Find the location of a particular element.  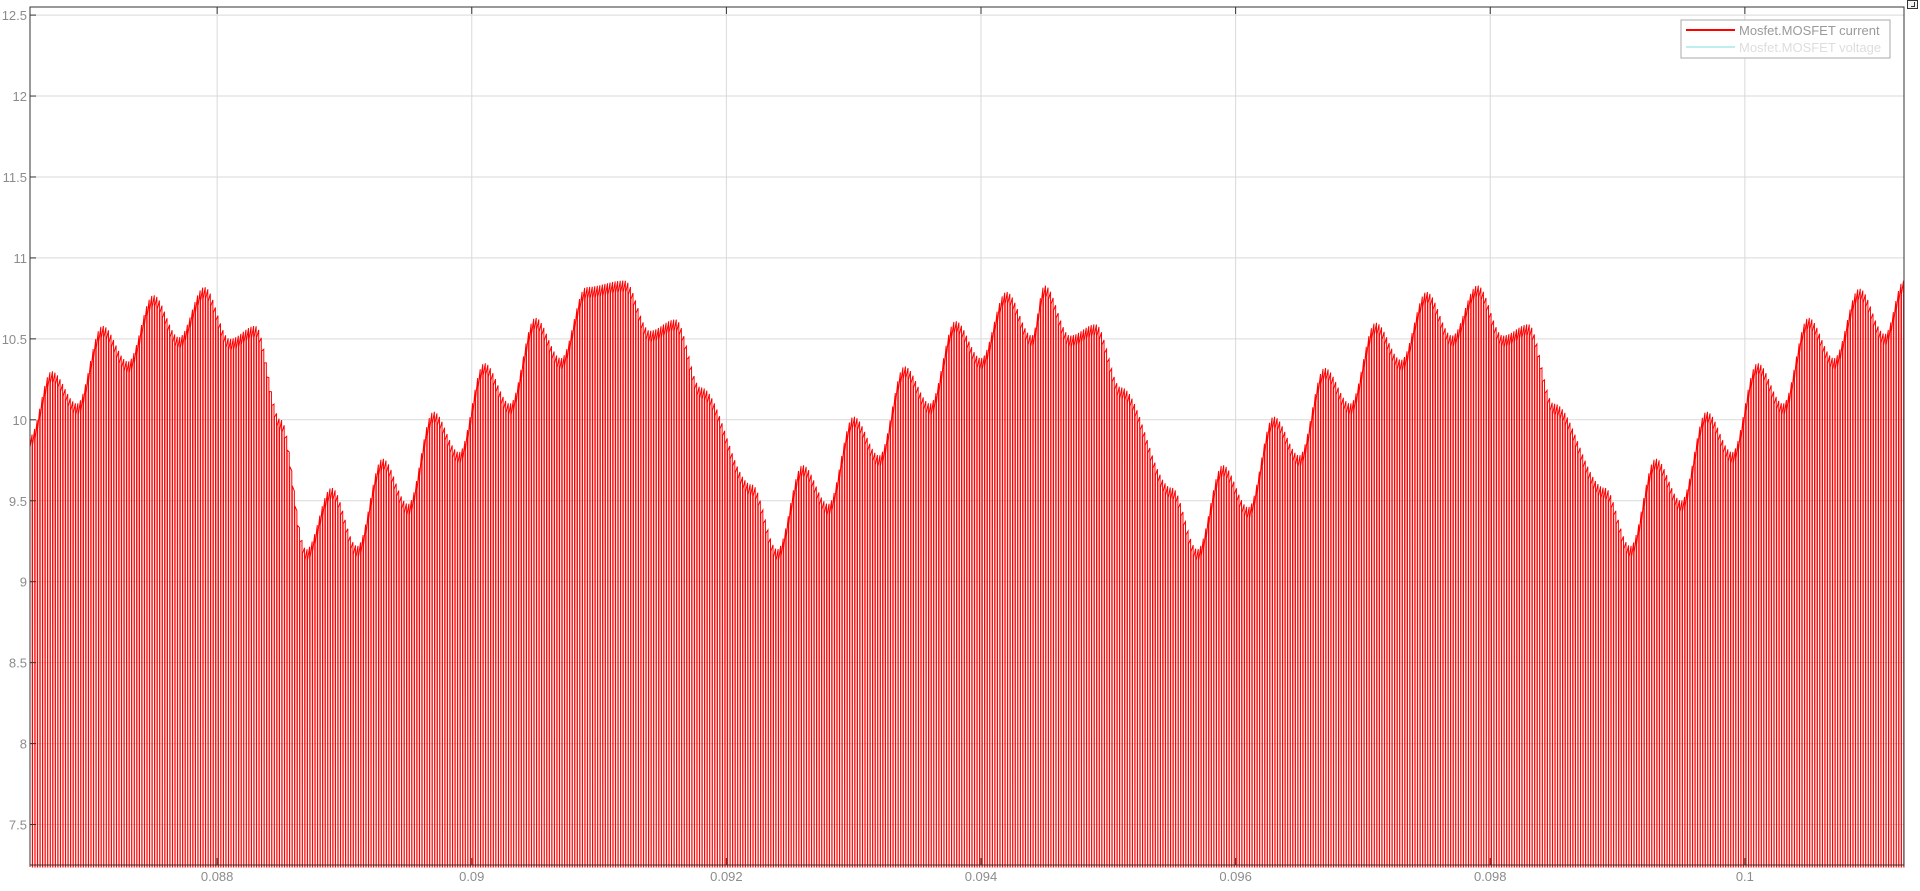

x-tick-label: 0.094 is located at coordinates (981, 876).